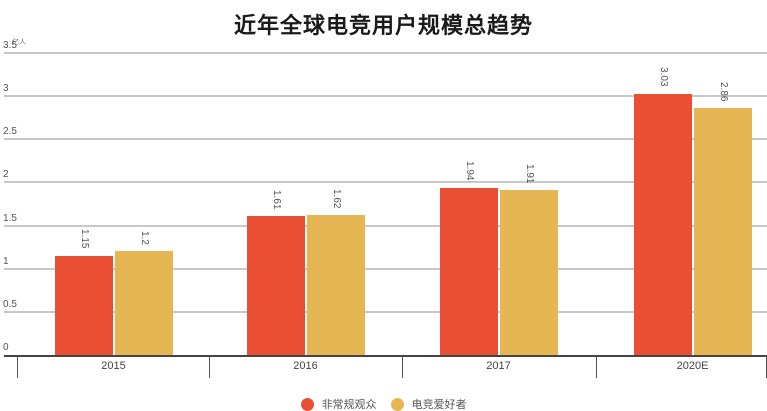  Describe the element at coordinates (113, 366) in the screenshot. I see `x-tick-label: 2015` at that location.